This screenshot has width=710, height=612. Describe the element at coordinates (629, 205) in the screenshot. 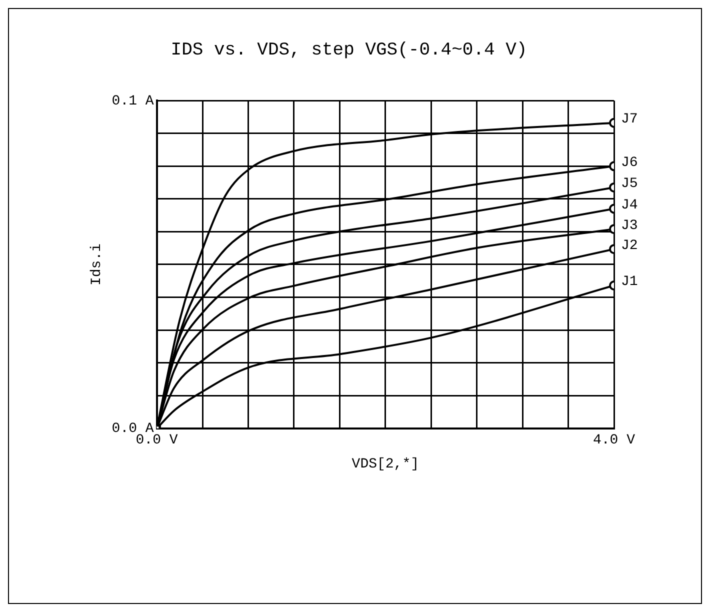

I see `series-label: J4` at that location.